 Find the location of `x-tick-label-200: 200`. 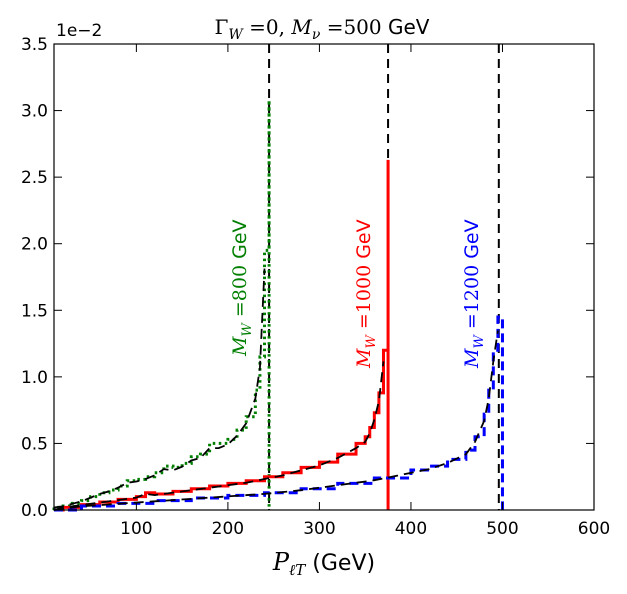

x-tick-label-200: 200 is located at coordinates (228, 529).